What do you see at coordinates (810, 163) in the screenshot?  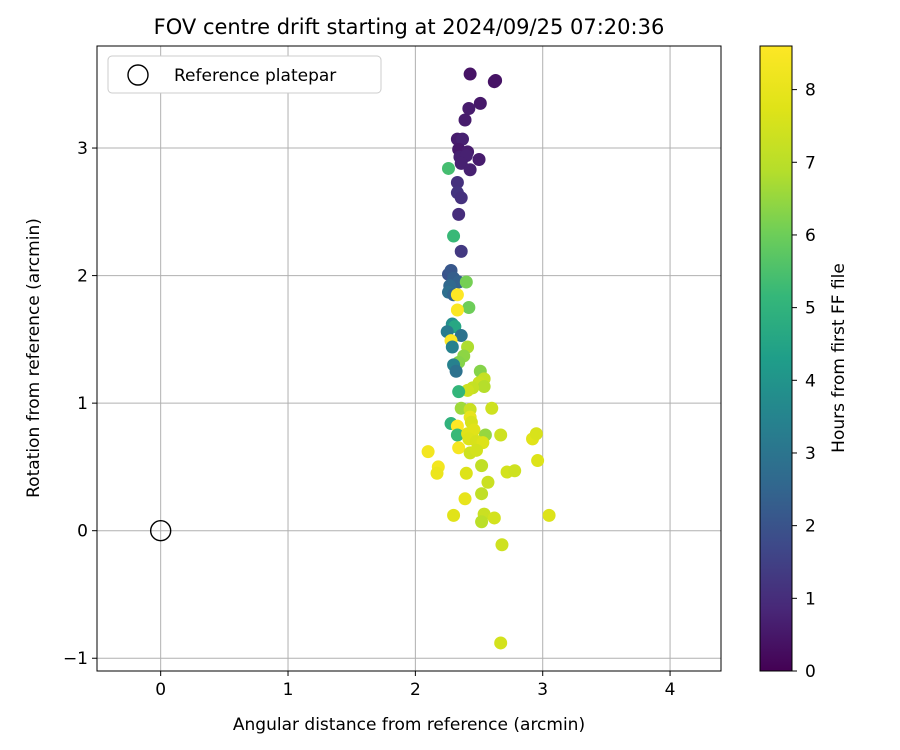 I see `colorbar-tick-label: 7` at bounding box center [810, 163].